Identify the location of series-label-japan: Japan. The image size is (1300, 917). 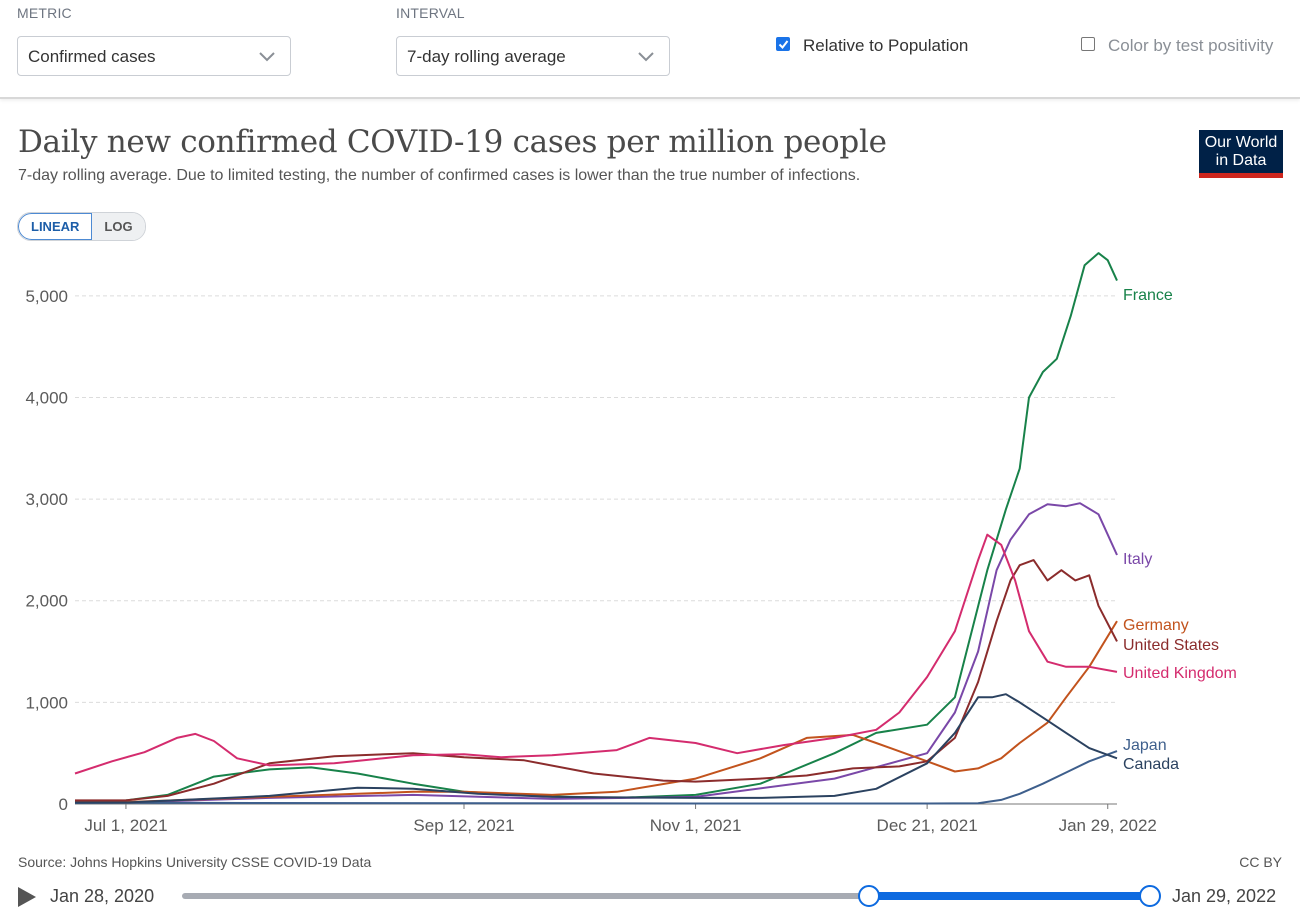
(1145, 745).